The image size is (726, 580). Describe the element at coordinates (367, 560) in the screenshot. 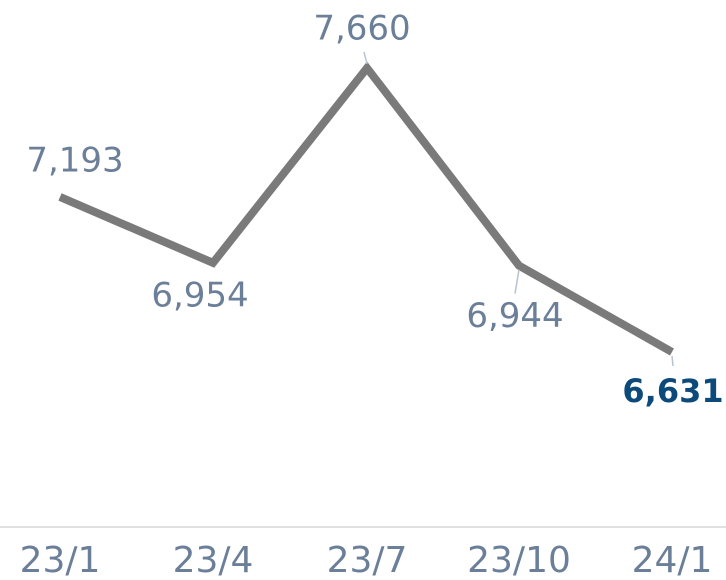

I see `x-tick-label: 23/7` at that location.